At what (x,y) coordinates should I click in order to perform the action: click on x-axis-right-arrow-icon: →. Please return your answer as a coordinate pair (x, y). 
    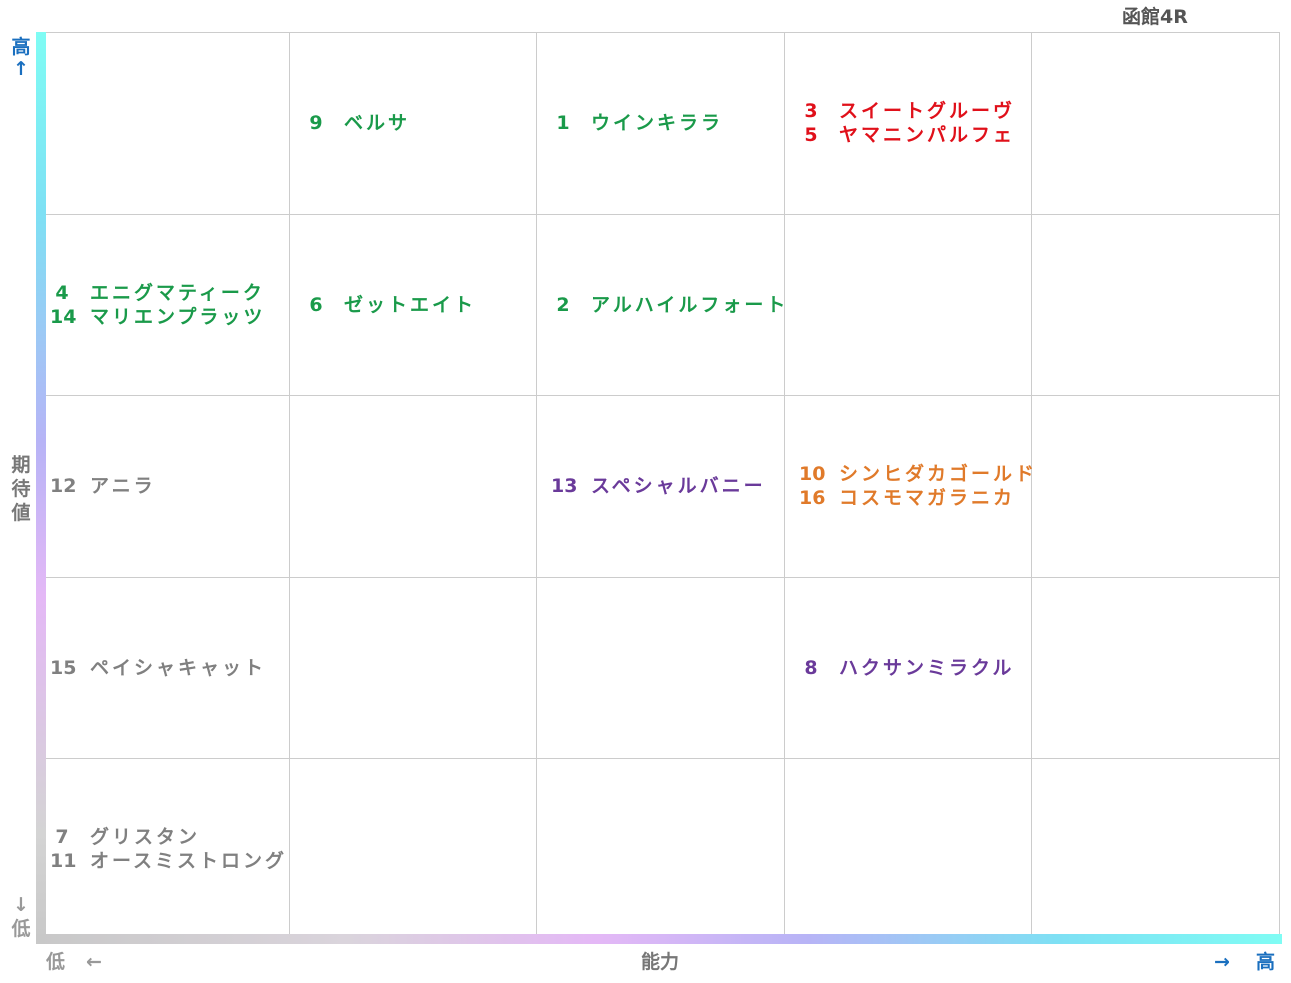
    Looking at the image, I should click on (1222, 962).